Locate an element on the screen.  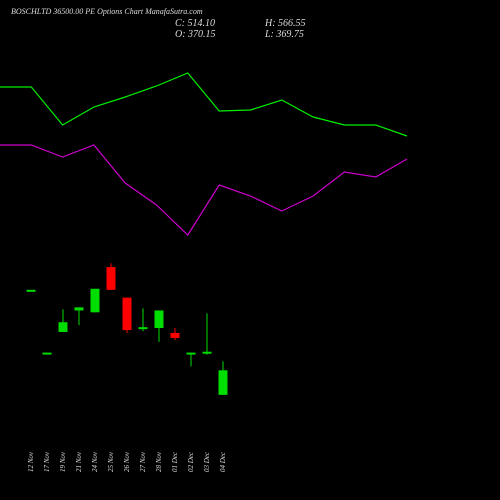
x-tick-label: 17 Nov is located at coordinates (47, 461).